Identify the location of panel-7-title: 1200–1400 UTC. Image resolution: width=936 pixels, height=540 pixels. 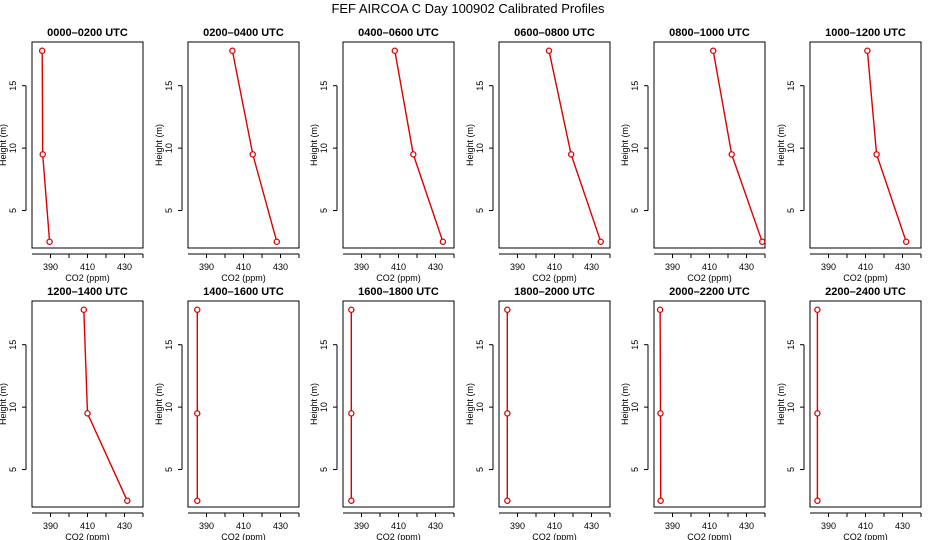
(87, 292).